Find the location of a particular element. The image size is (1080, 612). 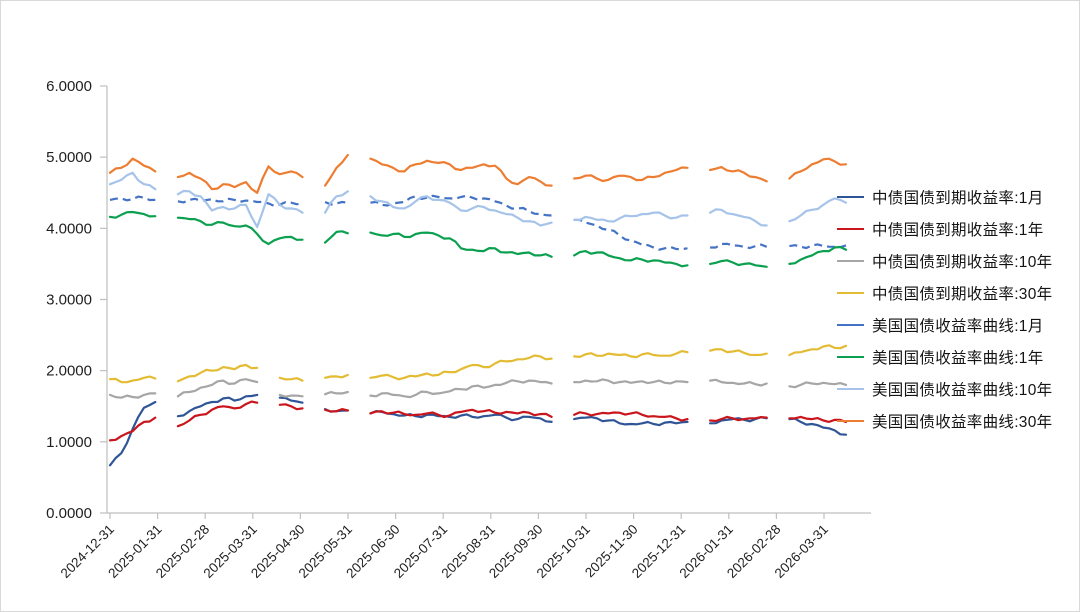

series-us-10y is located at coordinates (478, 199).